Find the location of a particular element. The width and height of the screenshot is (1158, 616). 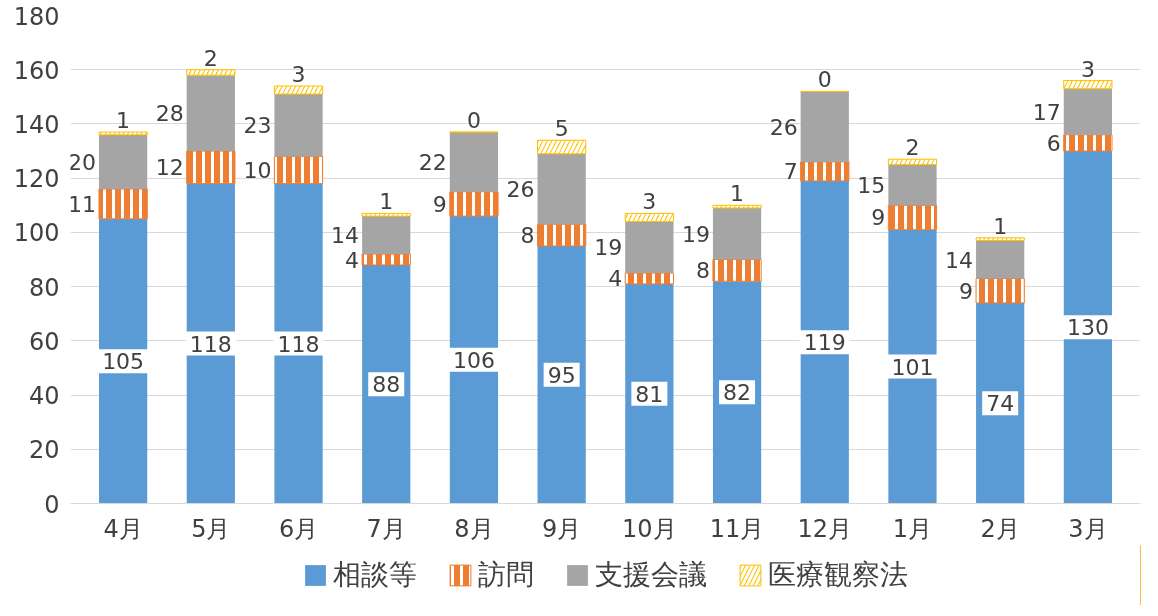

data-label: 10 is located at coordinates (257, 171).